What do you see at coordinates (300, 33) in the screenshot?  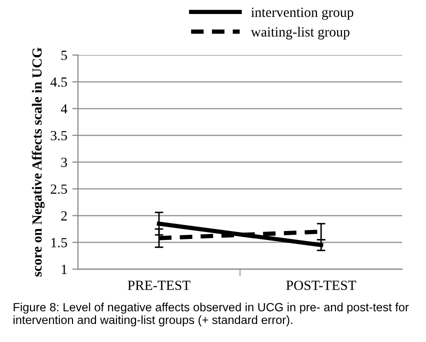 I see `legend-label: waiting-list group` at bounding box center [300, 33].